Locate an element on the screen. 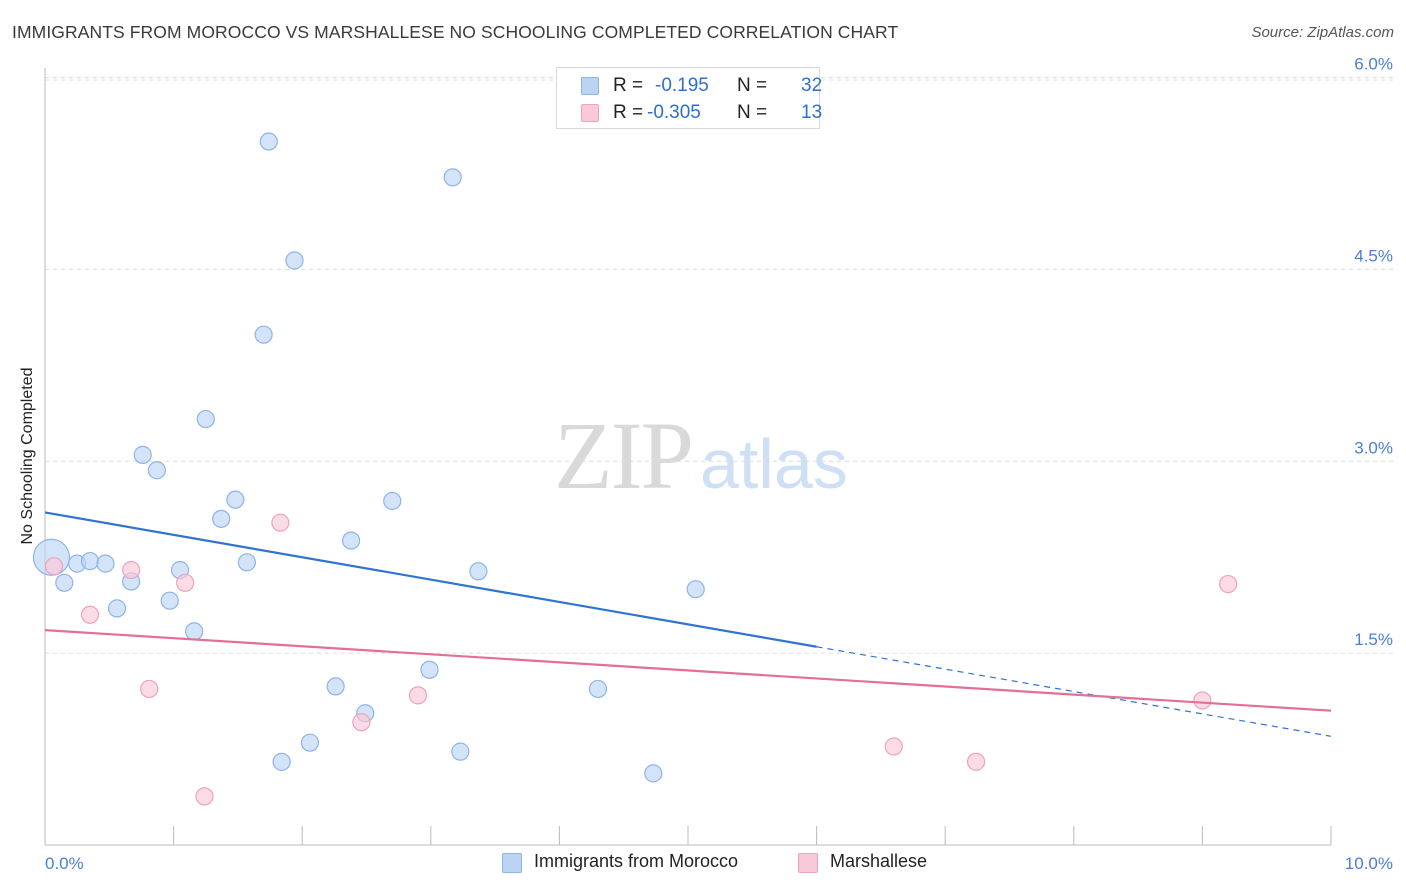 This screenshot has height=892, width=1406. x-tick-label: 0.0% is located at coordinates (64, 863).